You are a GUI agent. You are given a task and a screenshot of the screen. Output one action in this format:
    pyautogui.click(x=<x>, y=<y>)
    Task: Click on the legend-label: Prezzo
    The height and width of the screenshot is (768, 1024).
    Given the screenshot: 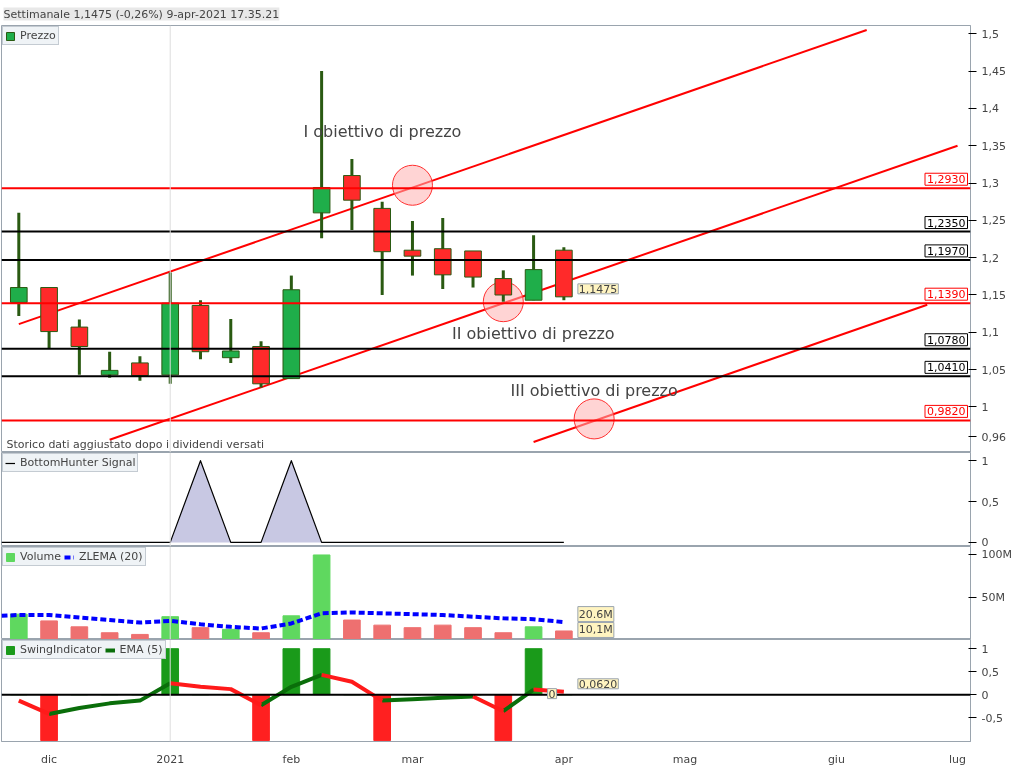 What is the action you would take?
    pyautogui.click(x=38, y=35)
    